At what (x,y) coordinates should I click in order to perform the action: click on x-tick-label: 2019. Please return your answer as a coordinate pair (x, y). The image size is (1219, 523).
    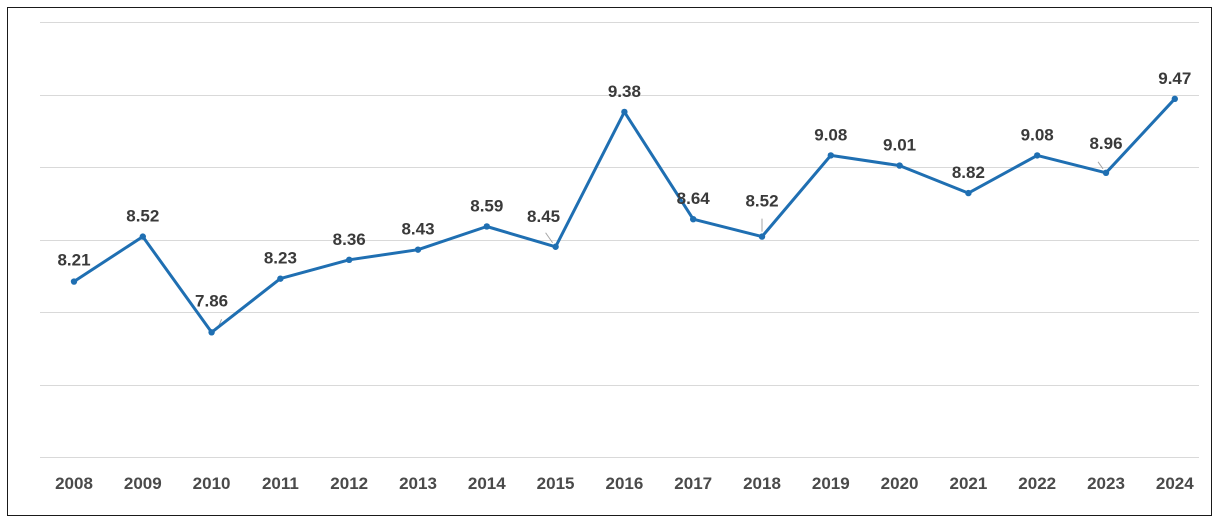
    Looking at the image, I should click on (831, 483).